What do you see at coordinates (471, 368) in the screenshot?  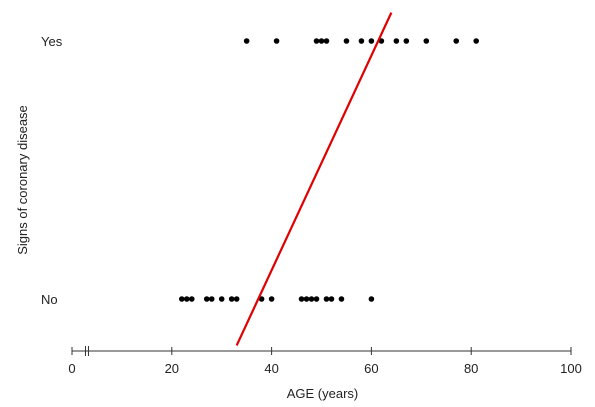 I see `x-tick-label-80: 80` at bounding box center [471, 368].